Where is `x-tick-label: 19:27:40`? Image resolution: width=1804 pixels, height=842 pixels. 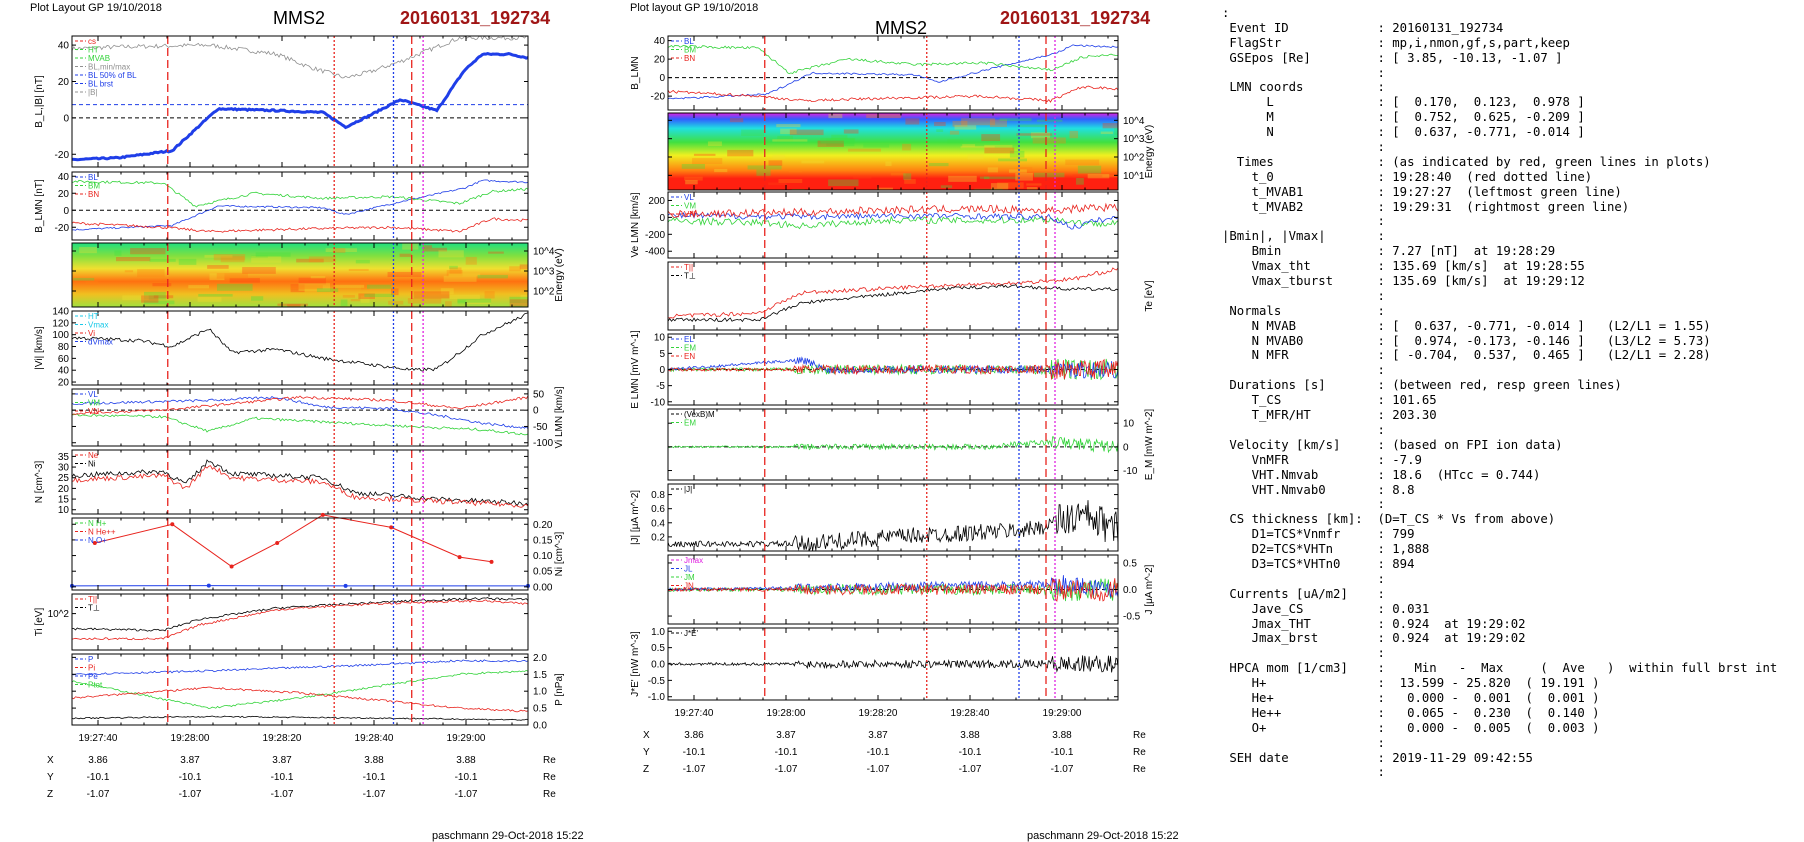
x-tick-label: 19:27:40 is located at coordinates (694, 713).